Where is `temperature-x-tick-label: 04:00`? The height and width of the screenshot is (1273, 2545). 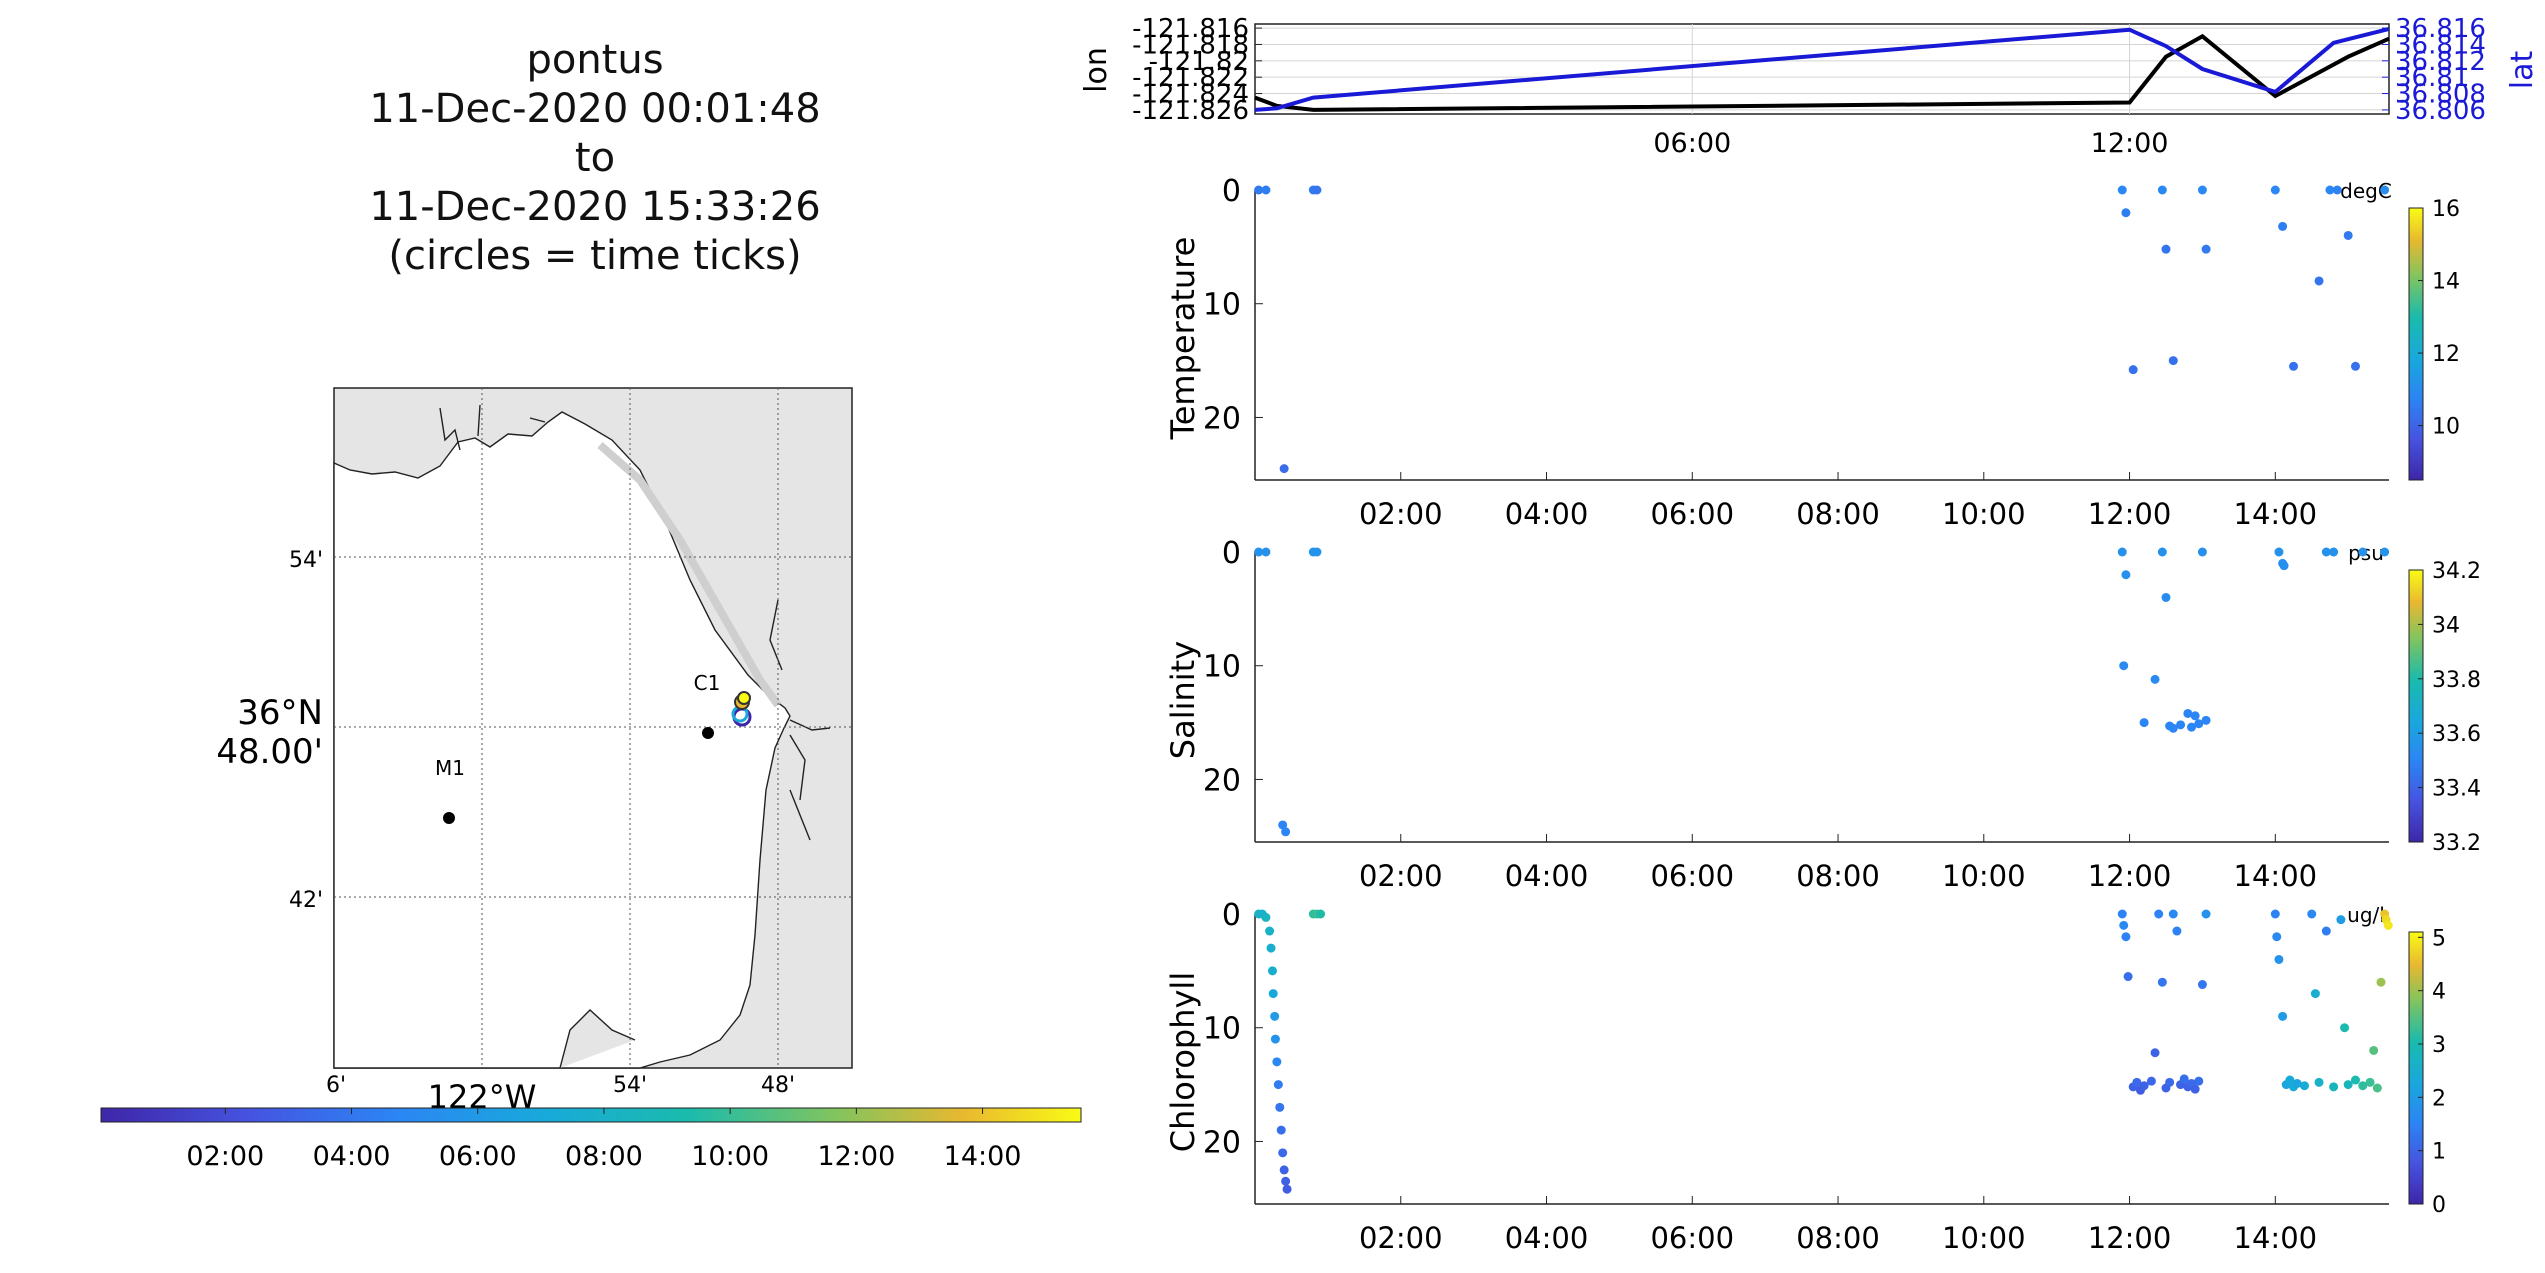
temperature-x-tick-label: 04:00 is located at coordinates (1547, 514).